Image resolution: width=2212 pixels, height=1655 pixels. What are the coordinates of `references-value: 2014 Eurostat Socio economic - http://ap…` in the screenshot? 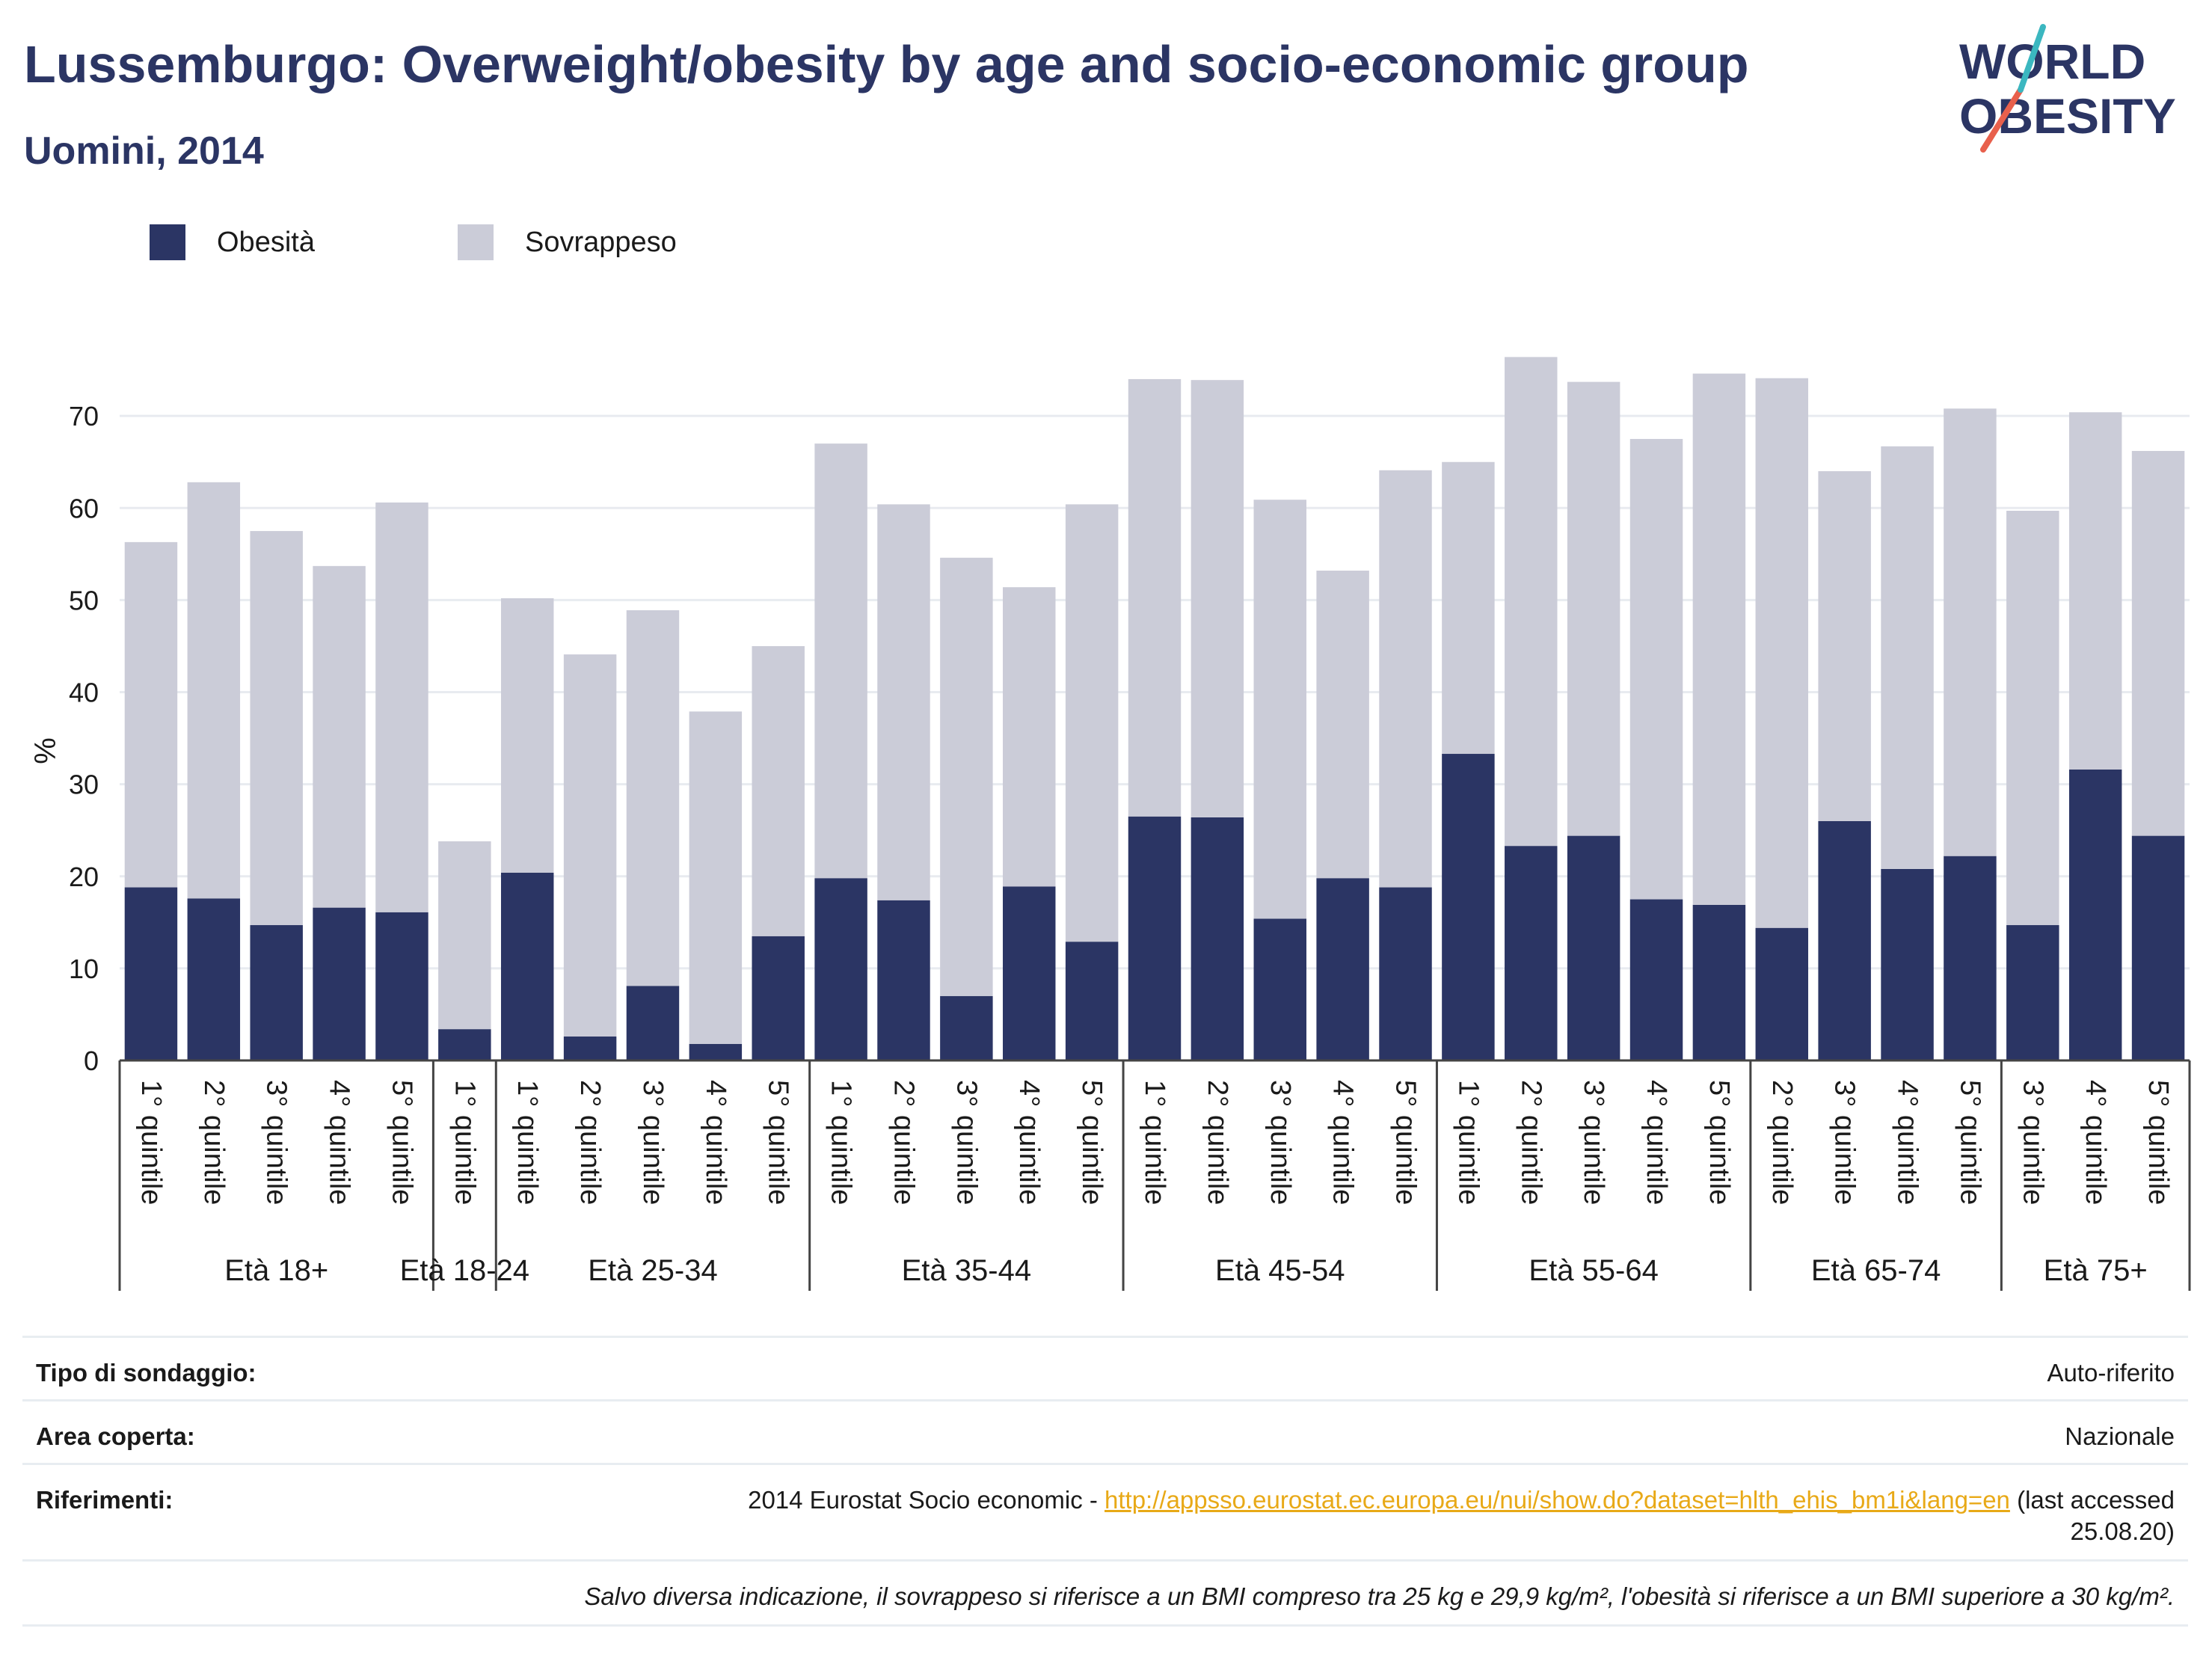 It's located at (1461, 1515).